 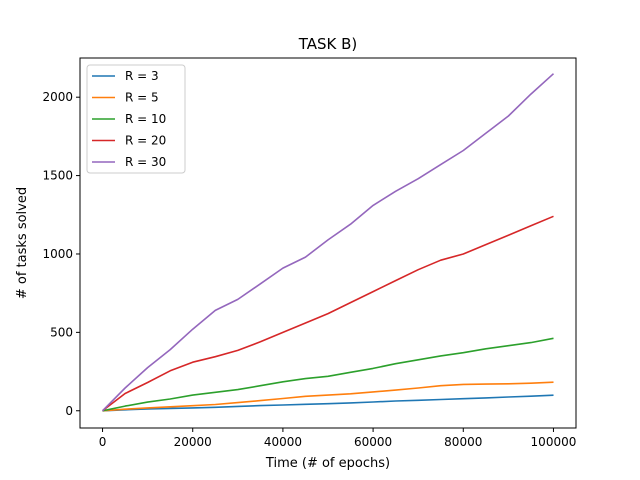 I want to click on x-tick-label: 0, so click(x=103, y=442).